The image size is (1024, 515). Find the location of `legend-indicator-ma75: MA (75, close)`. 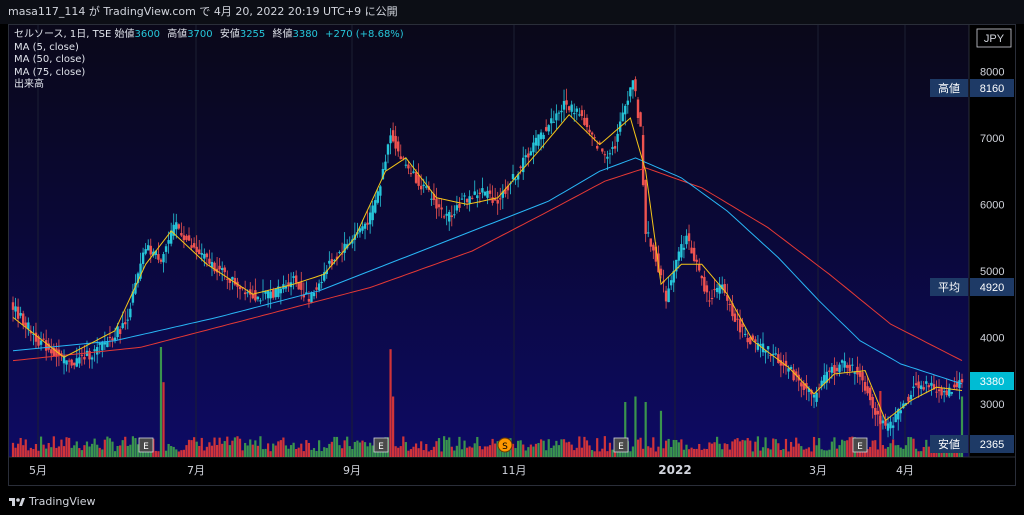

legend-indicator-ma75: MA (75, close) is located at coordinates (50, 72).